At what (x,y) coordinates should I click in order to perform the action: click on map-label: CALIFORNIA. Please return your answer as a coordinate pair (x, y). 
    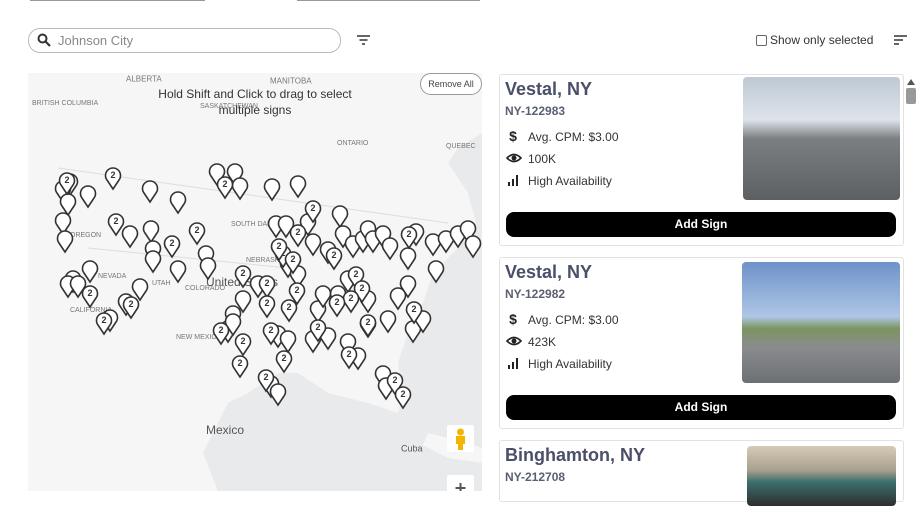
    Looking at the image, I should click on (91, 310).